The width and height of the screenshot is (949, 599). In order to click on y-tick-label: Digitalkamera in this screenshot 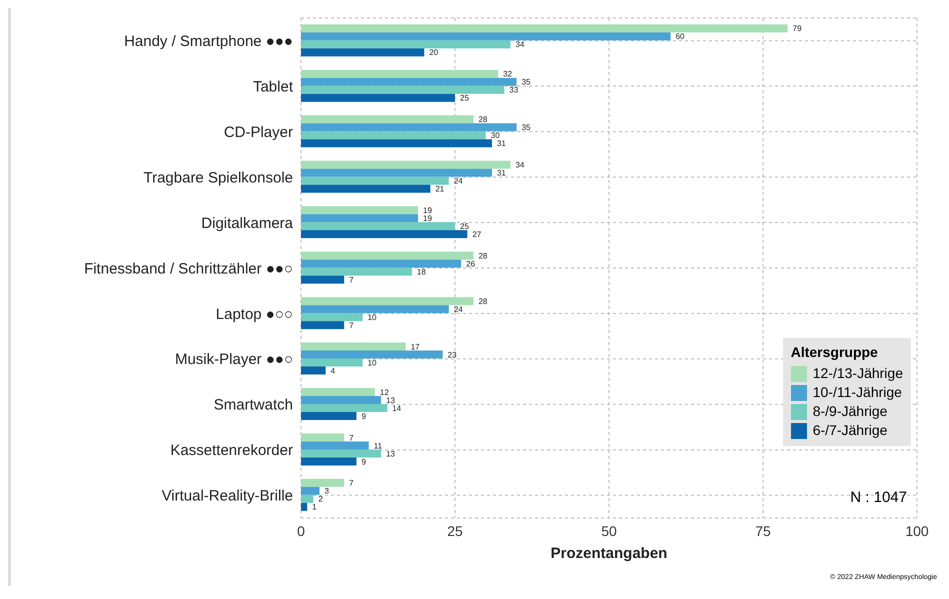, I will do `click(247, 223)`.